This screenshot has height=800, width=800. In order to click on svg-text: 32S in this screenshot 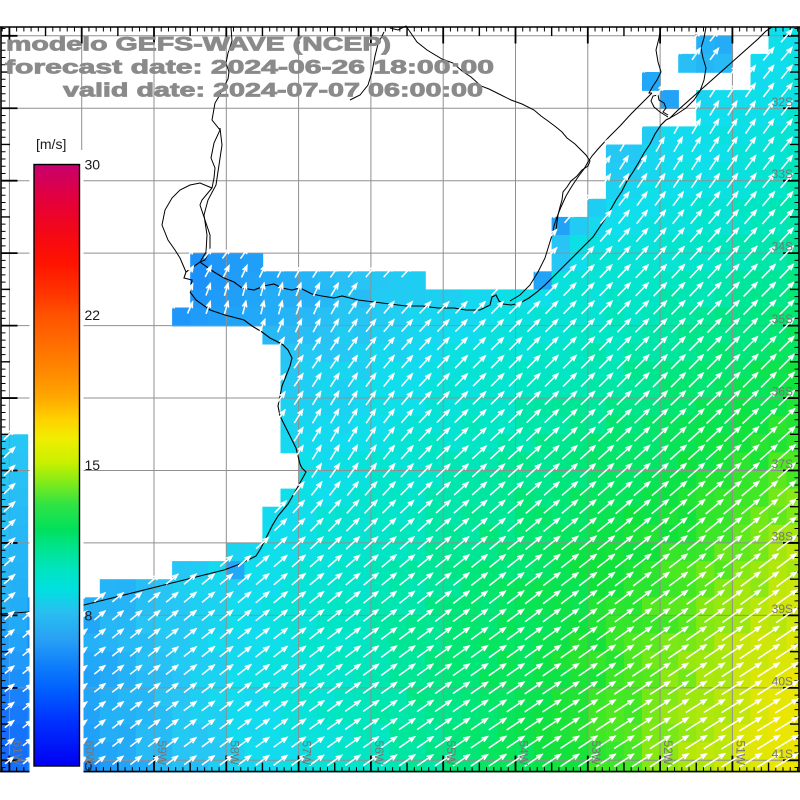, I will do `click(782, 102)`.